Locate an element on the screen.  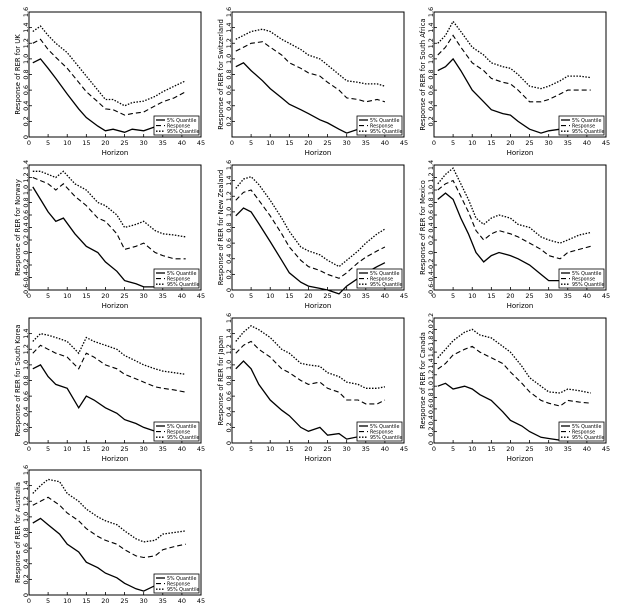
chart-5-legend-label-1: Response is located at coordinates (583, 279).